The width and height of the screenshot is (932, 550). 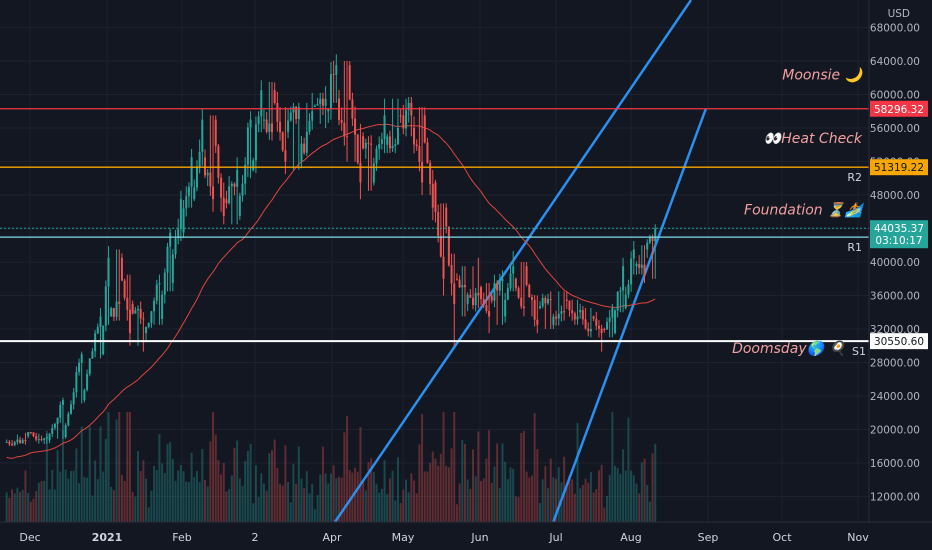 What do you see at coordinates (898, 241) in the screenshot?
I see `bar-countdown-text: 03:10:17` at bounding box center [898, 241].